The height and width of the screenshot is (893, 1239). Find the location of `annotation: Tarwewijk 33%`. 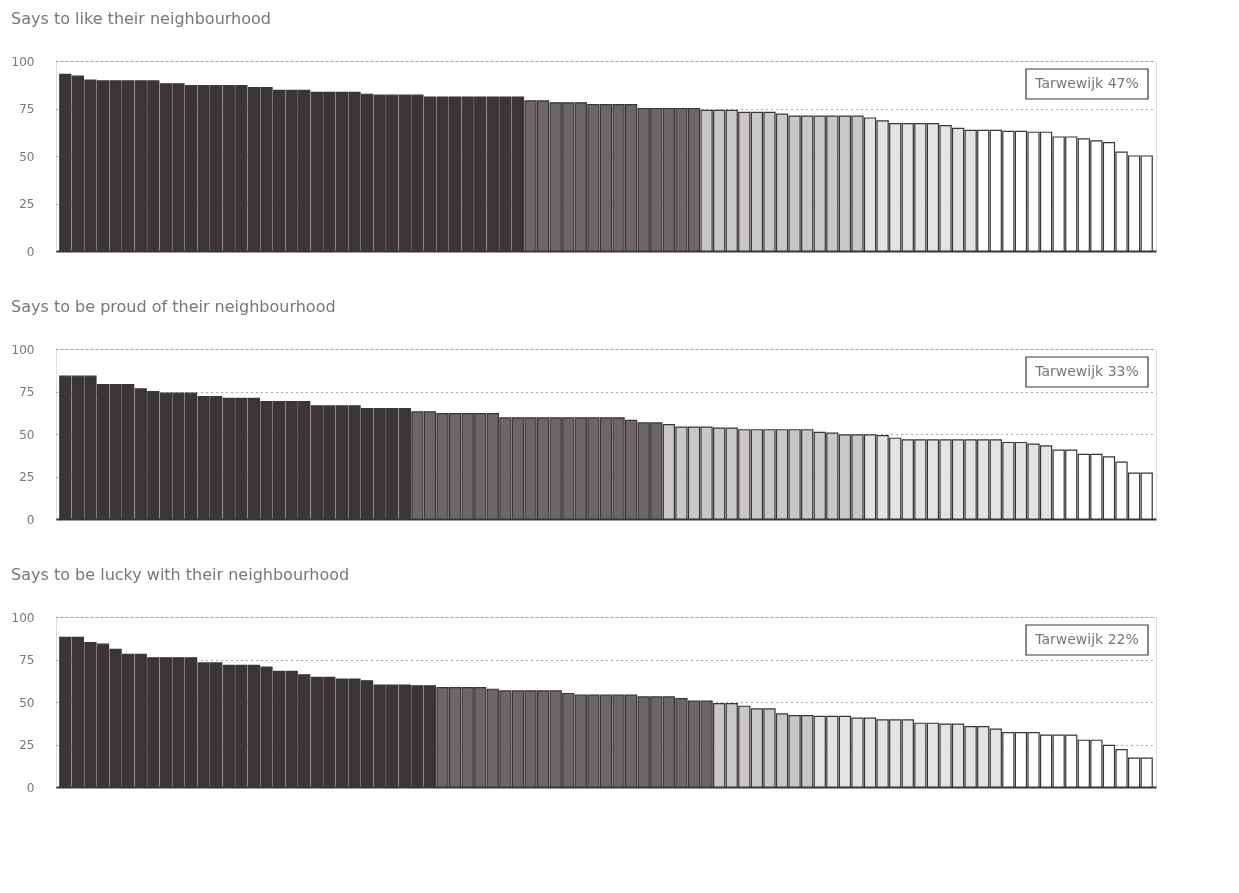

annotation: Tarwewijk 33% is located at coordinates (1086, 371).